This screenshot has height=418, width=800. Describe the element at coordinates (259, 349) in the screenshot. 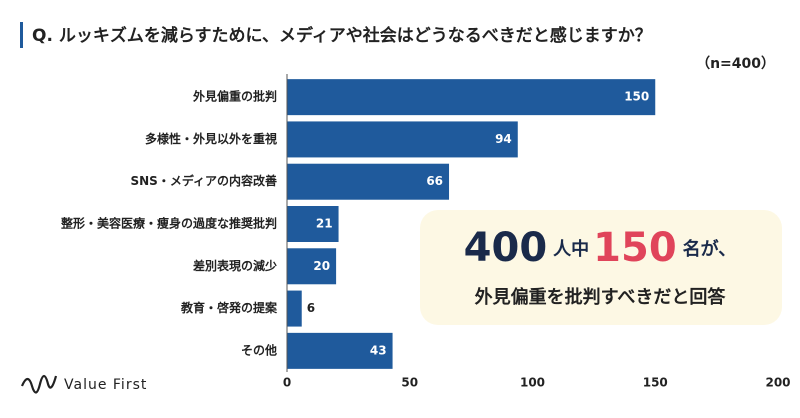

I see `y-tick-label: その他` at that location.